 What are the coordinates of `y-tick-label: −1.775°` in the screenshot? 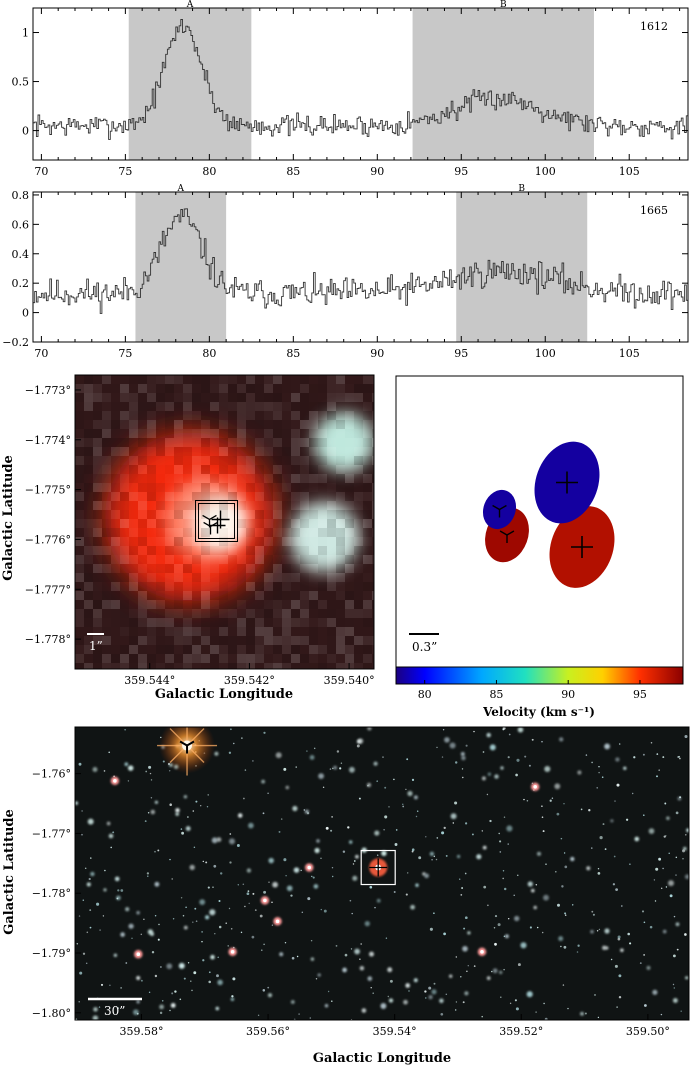 It's located at (48, 490).